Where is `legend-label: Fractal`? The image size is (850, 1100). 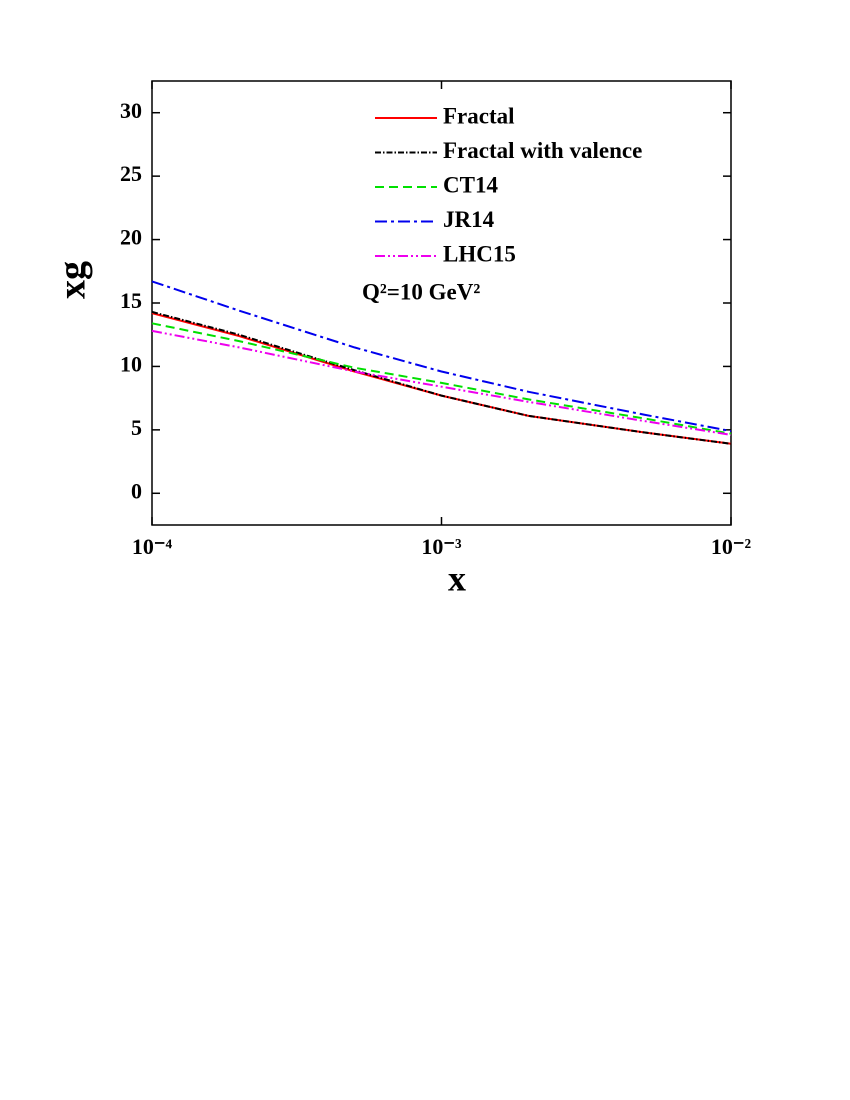
legend-label: Fractal is located at coordinates (479, 115).